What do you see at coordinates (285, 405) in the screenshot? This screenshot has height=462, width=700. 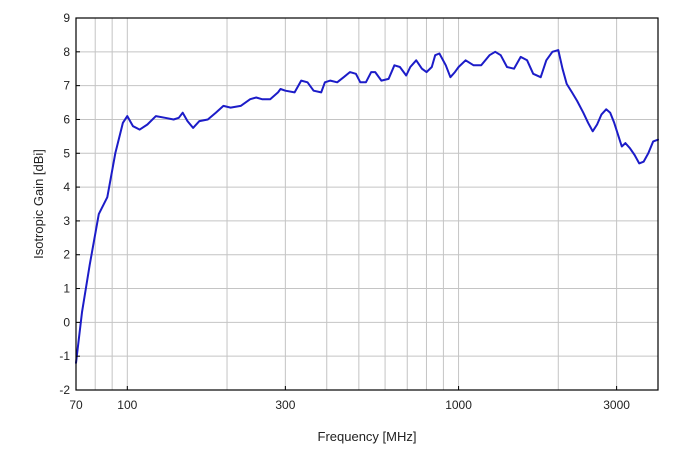 I see `x-tick-label: 300` at bounding box center [285, 405].